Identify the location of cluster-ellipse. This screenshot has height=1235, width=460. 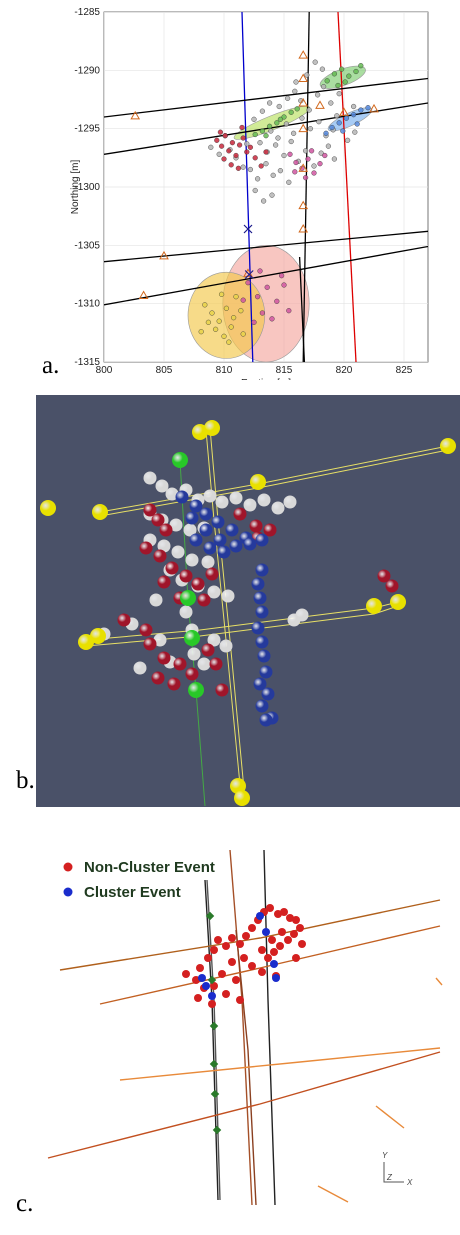
(226, 315).